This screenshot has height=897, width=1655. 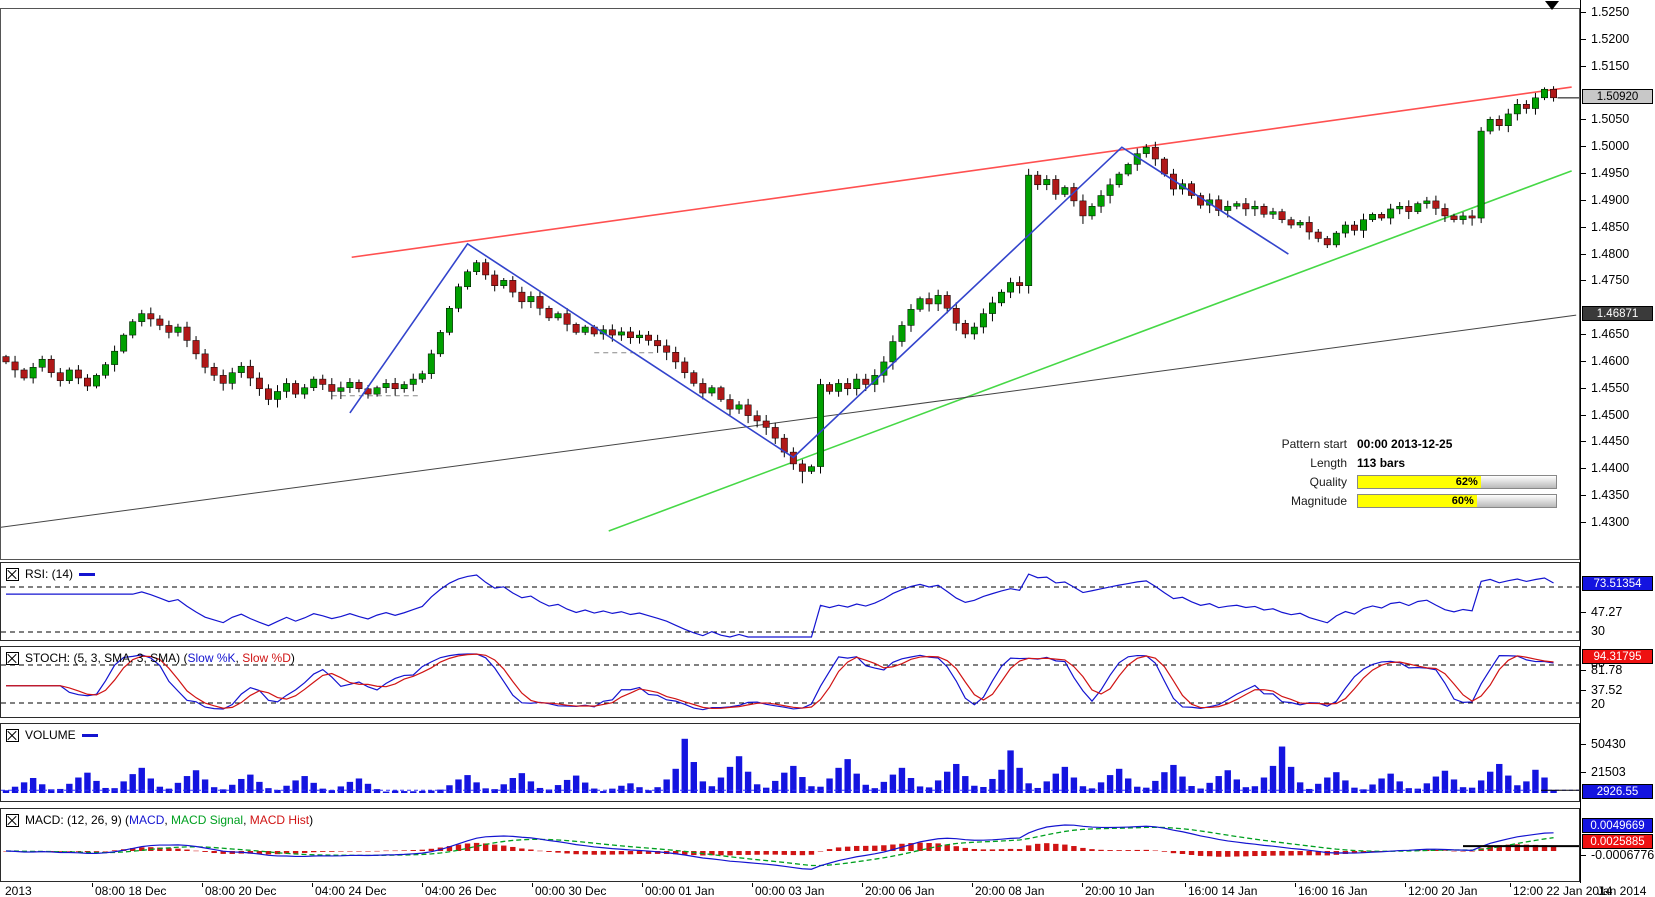 What do you see at coordinates (1610, 361) in the screenshot?
I see `price-tick-label: 1.4600` at bounding box center [1610, 361].